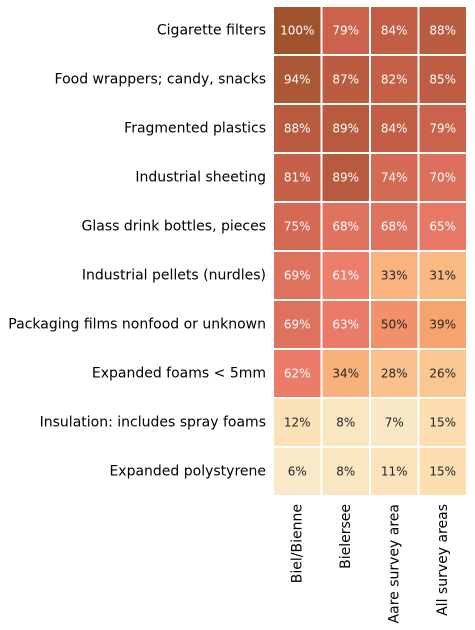  I want to click on cell-value-label: 61%, so click(345, 276).